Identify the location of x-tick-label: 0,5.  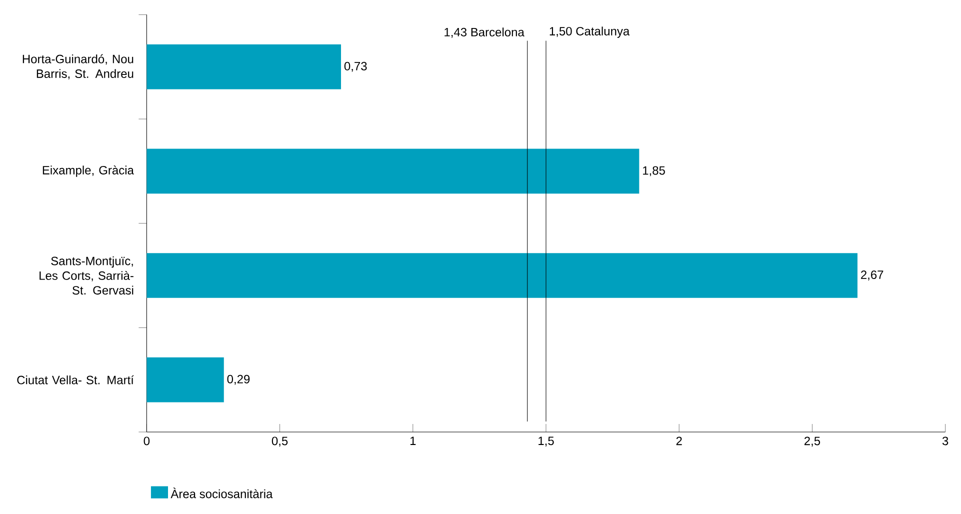
(280, 441).